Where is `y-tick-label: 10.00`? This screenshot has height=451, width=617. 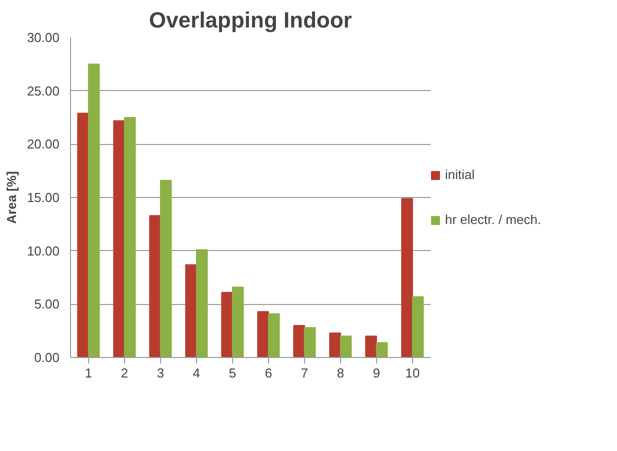
y-tick-label: 10.00 is located at coordinates (43, 250).